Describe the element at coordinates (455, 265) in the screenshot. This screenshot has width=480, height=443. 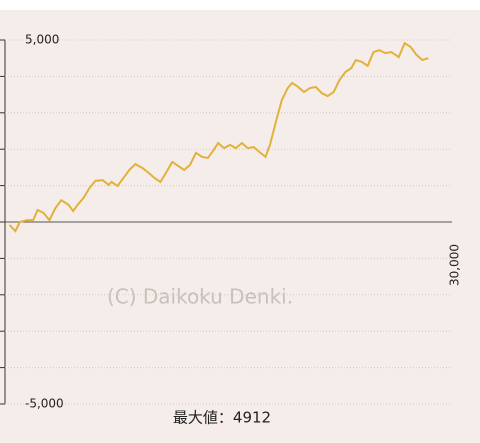
I see `x-tick-label: 30,000` at that location.